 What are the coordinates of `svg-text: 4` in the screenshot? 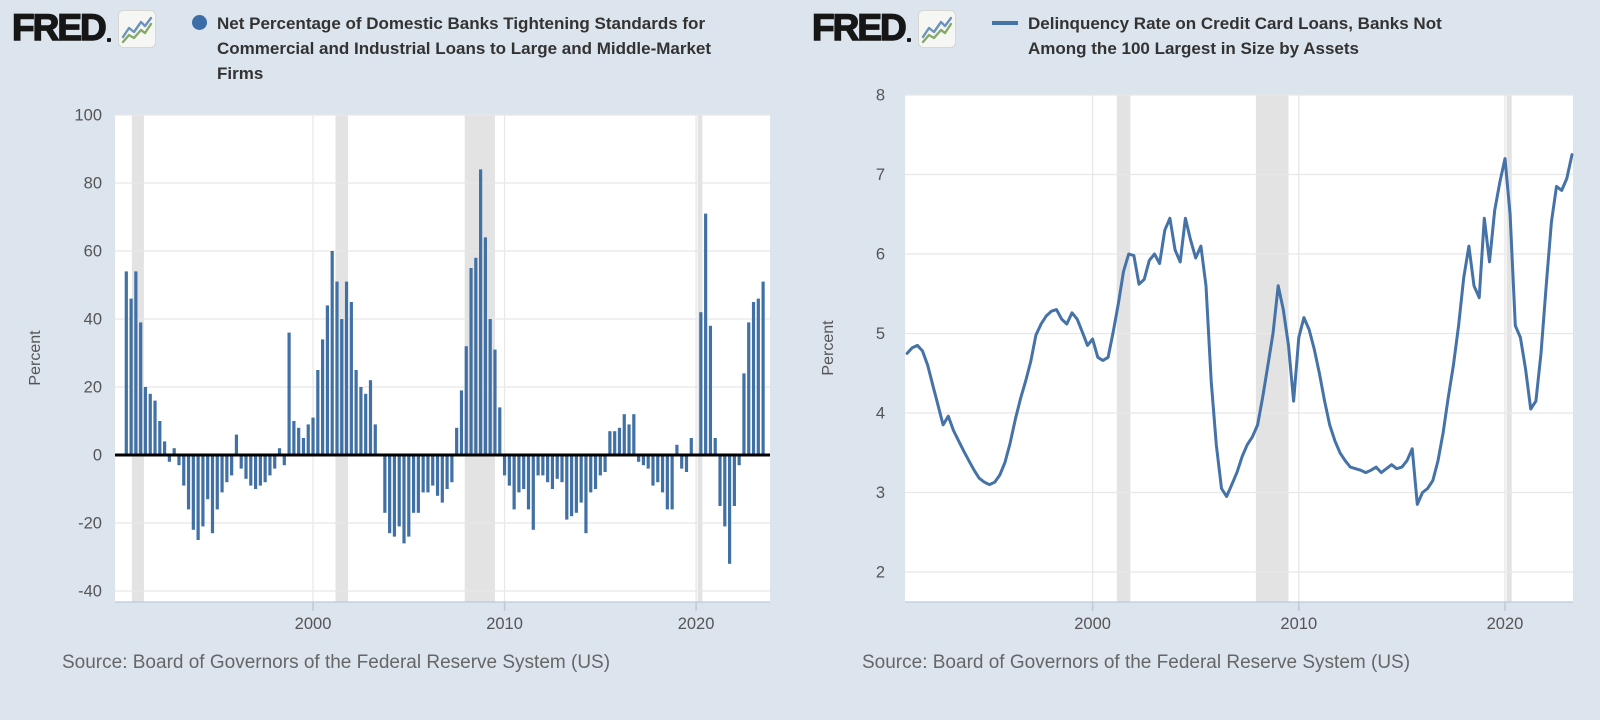 It's located at (880, 414).